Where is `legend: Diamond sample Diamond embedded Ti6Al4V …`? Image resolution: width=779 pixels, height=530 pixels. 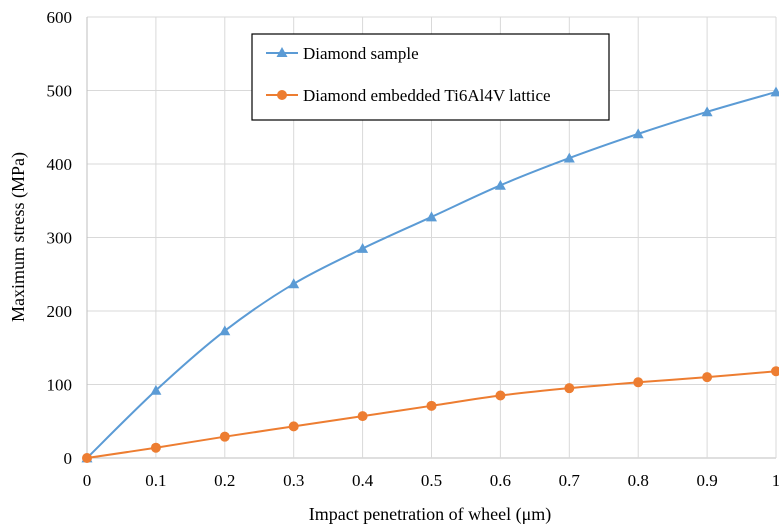 legend: Diamond sample Diamond embedded Ti6Al4V … is located at coordinates (430, 77).